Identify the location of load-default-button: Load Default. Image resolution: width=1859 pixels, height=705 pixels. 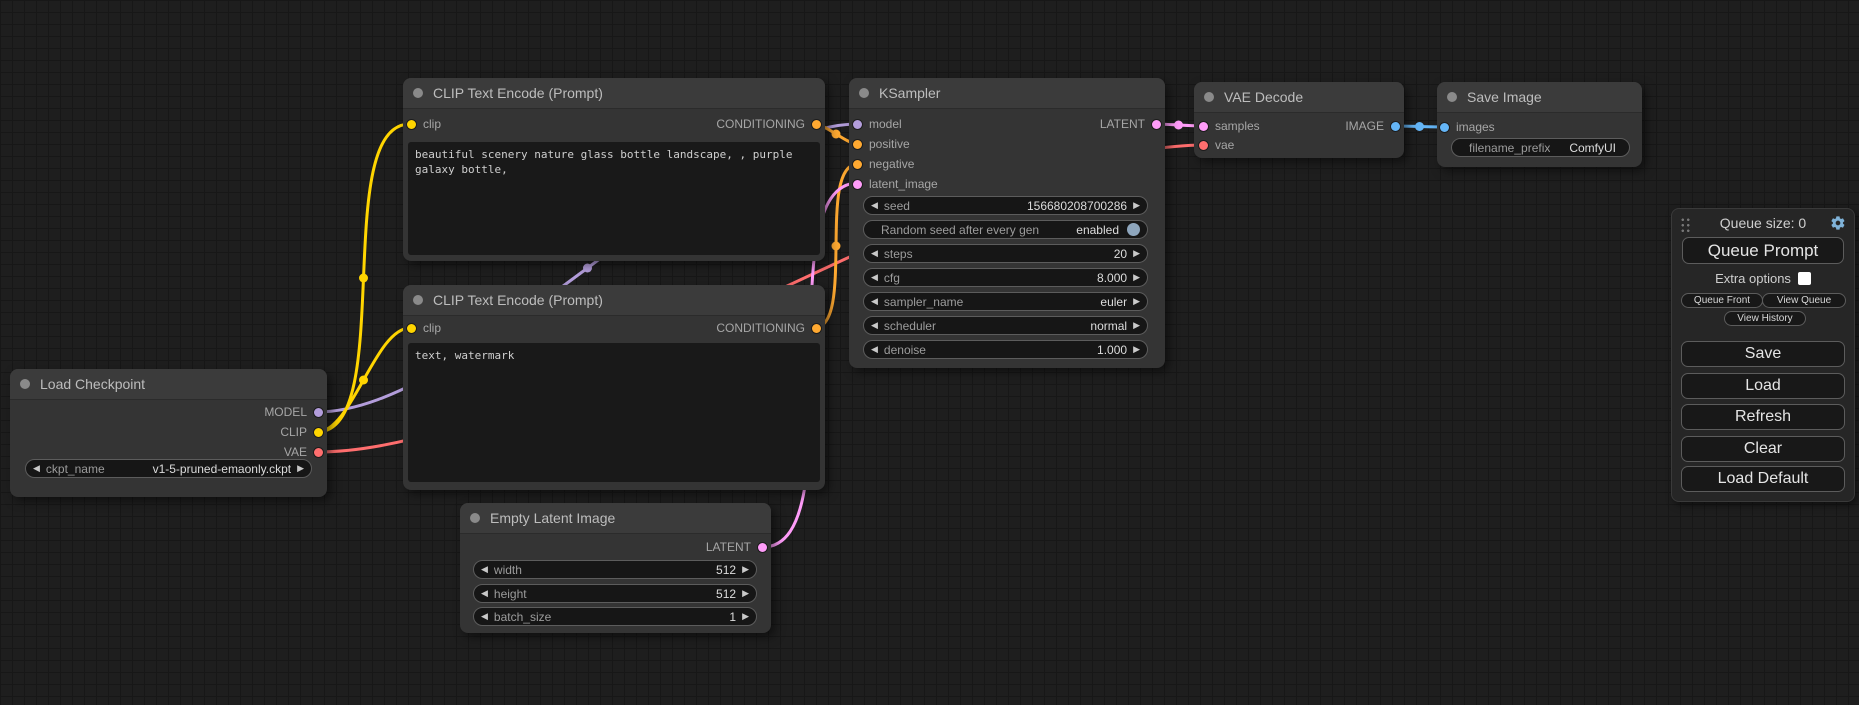
(1763, 479).